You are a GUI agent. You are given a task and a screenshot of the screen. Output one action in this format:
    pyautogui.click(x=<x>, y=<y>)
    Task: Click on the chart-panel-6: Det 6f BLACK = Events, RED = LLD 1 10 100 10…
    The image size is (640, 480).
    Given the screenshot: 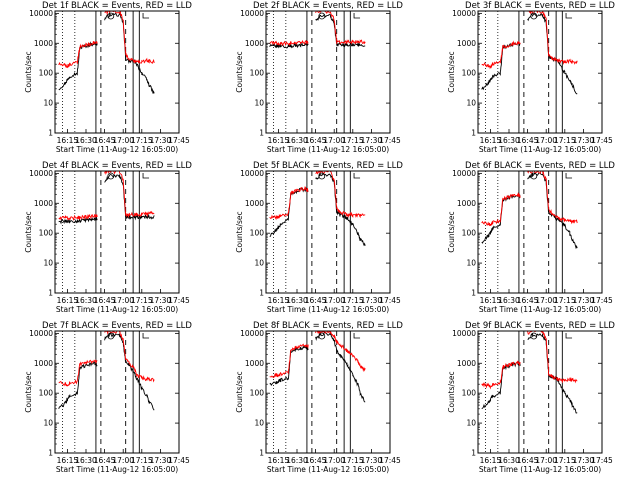 What is the action you would take?
    pyautogui.click(x=531, y=237)
    